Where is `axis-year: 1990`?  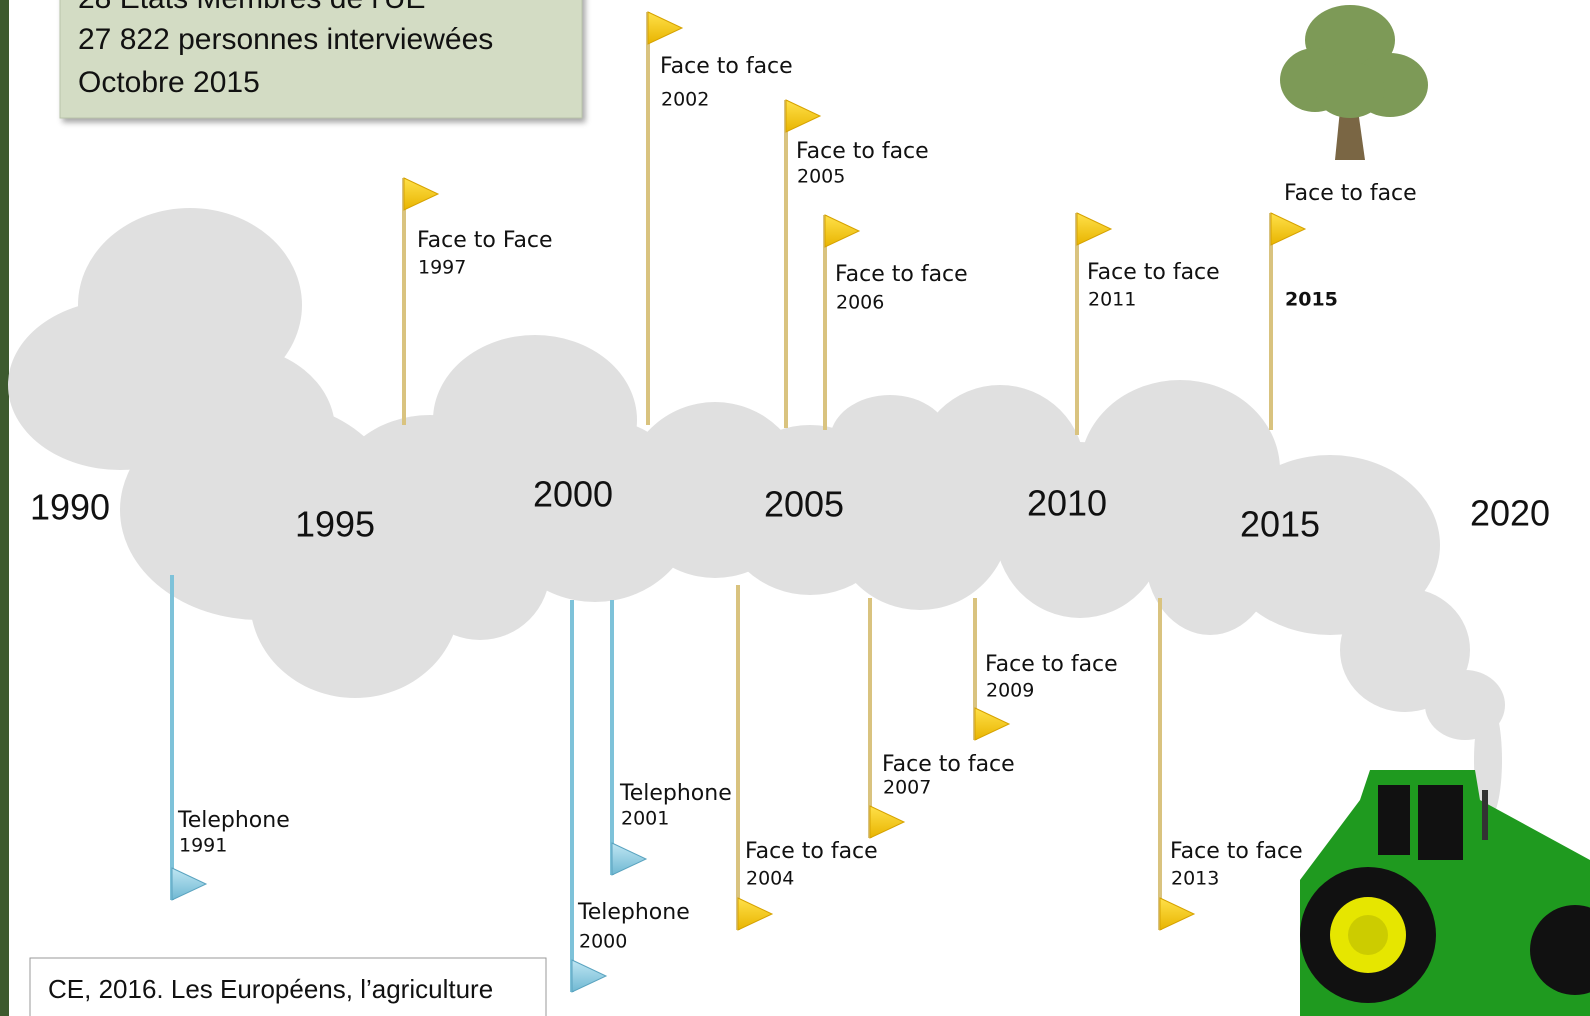 axis-year: 1990 is located at coordinates (70, 507).